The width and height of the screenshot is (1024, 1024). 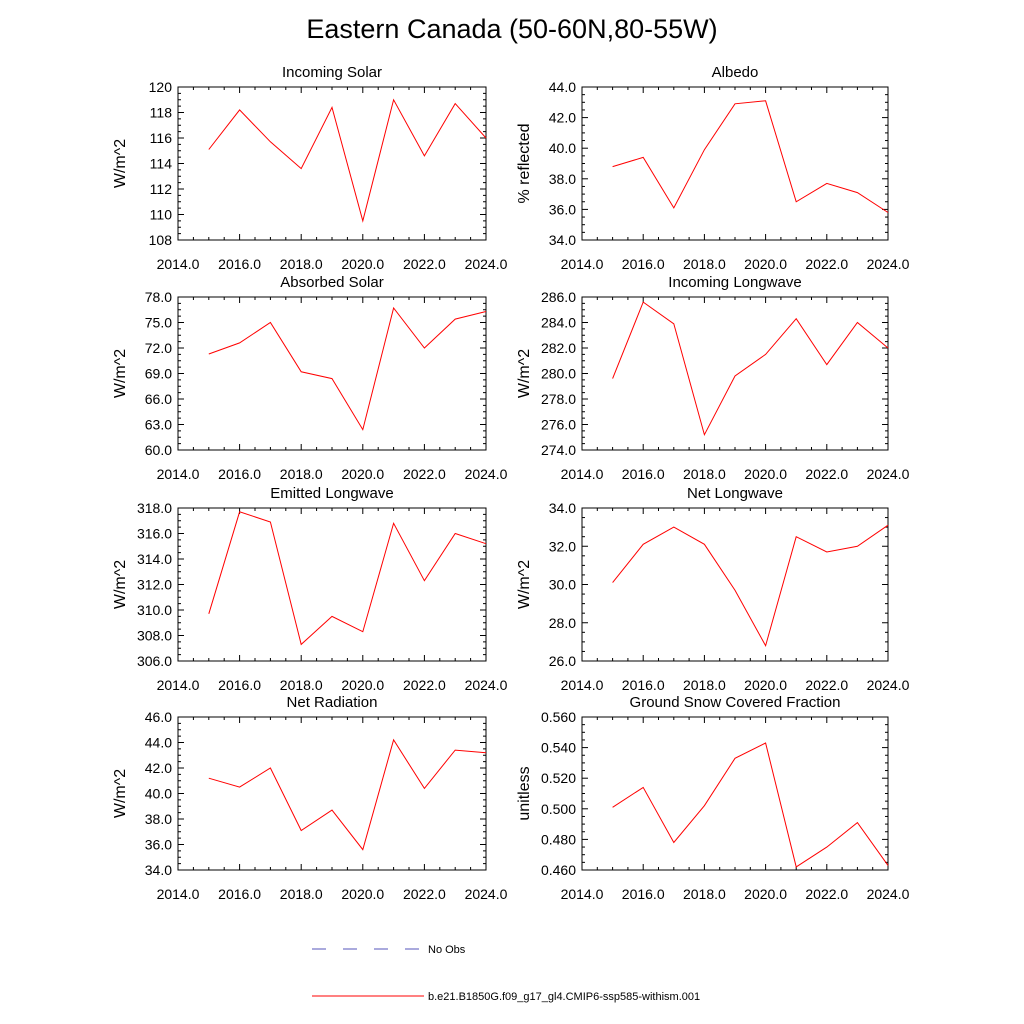 What do you see at coordinates (735, 72) in the screenshot?
I see `panel-title: Albedo` at bounding box center [735, 72].